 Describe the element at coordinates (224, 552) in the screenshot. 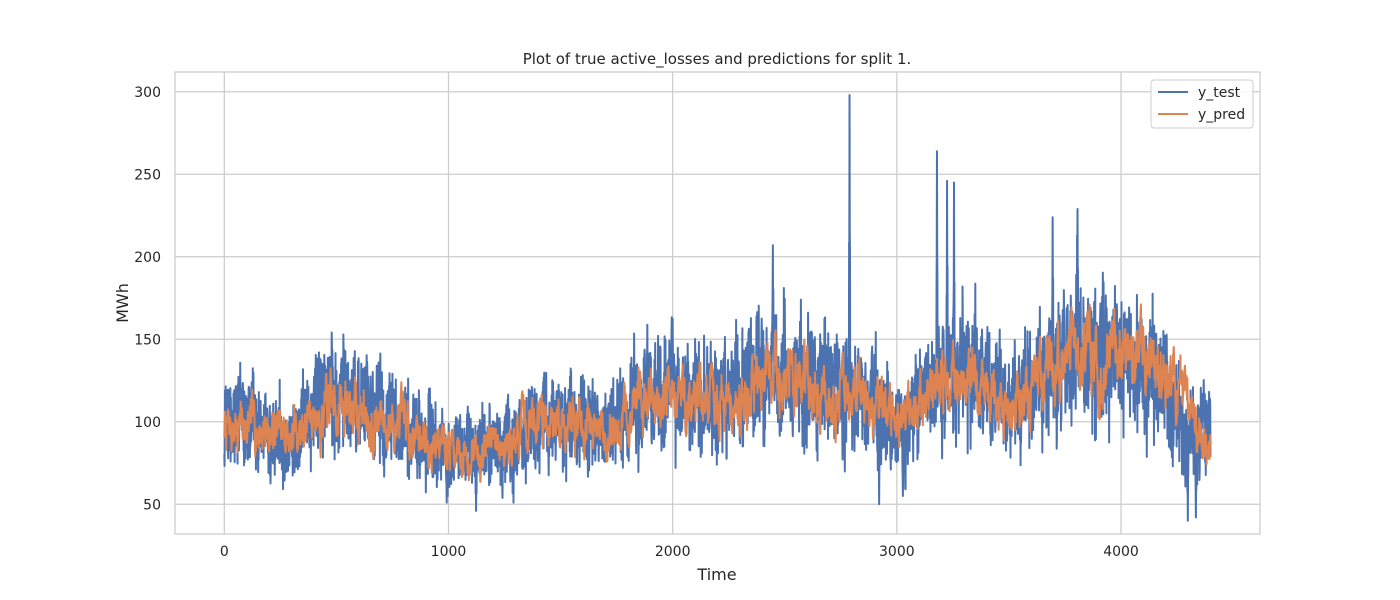

I see `x-tick-label: 0` at that location.